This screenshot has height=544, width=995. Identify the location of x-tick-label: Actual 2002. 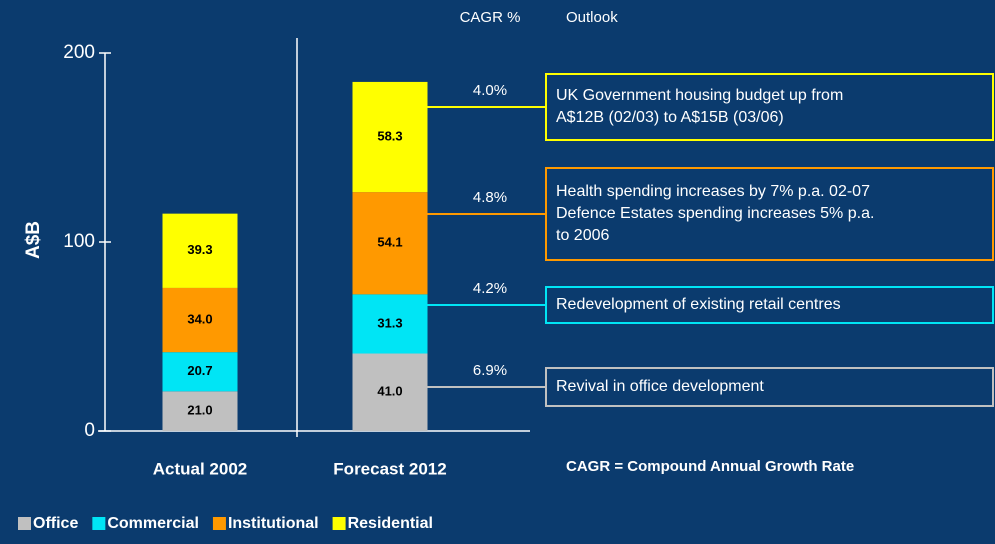
(200, 468).